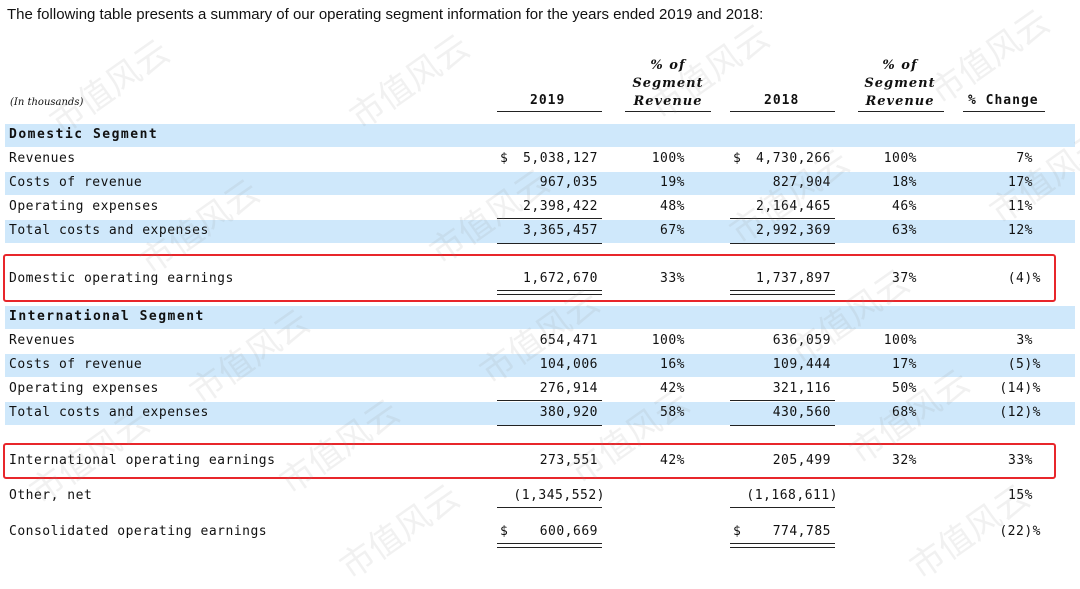  I want to click on pct-change: 3%, so click(1024, 340).